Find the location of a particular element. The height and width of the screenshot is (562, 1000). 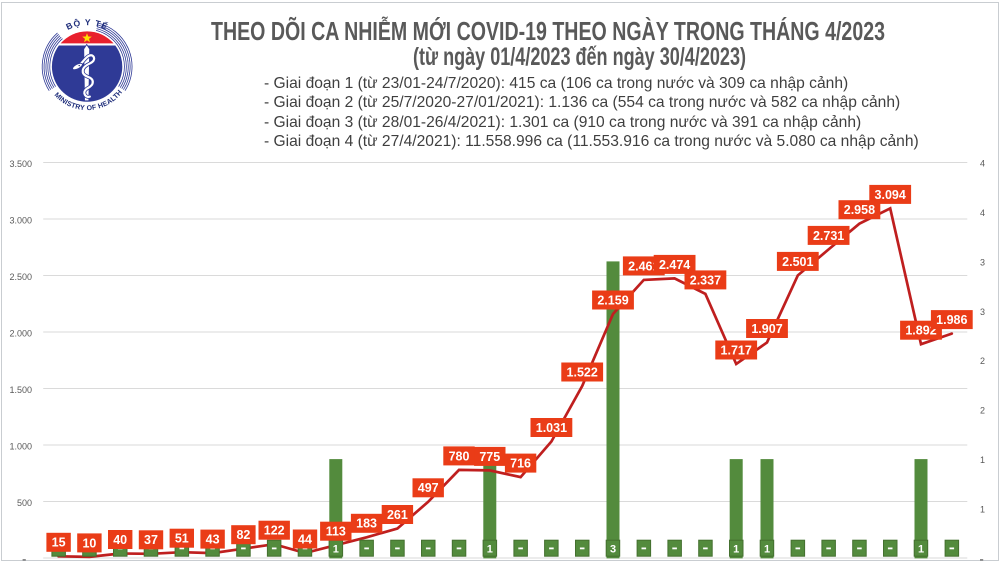

svg-text: 15 is located at coordinates (59, 543).